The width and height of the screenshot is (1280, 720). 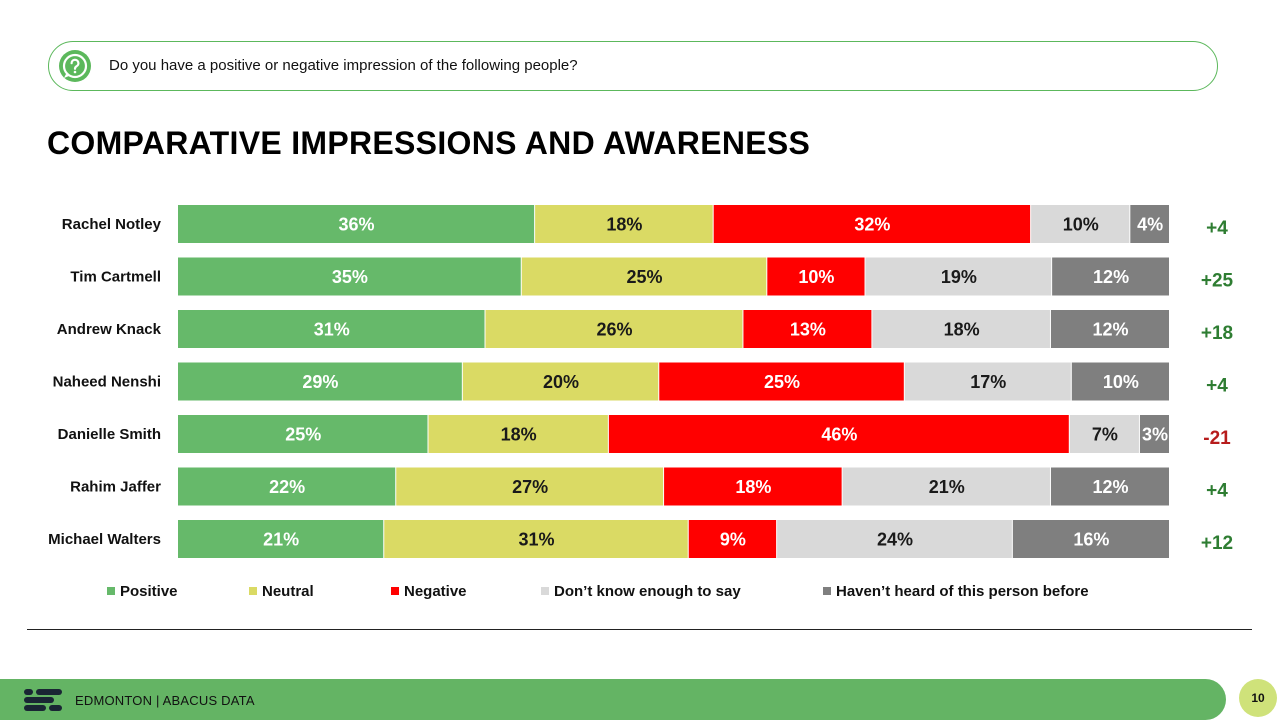 I want to click on data-label-haven-t-heard-of-this-person-before-rachel-notley: 4%, so click(x=1150, y=225).